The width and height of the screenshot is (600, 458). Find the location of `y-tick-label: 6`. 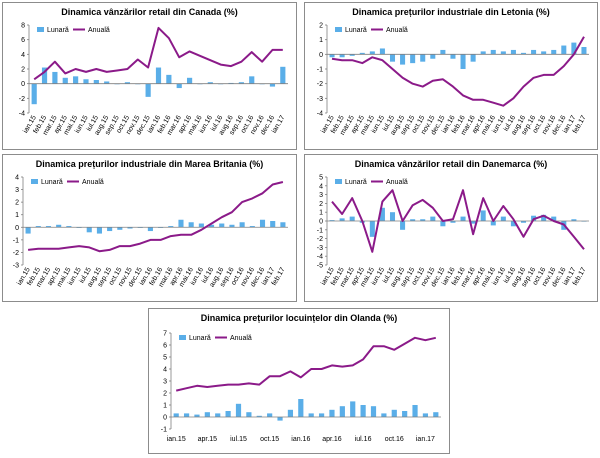

y-tick-label: 6 is located at coordinates (165, 346).